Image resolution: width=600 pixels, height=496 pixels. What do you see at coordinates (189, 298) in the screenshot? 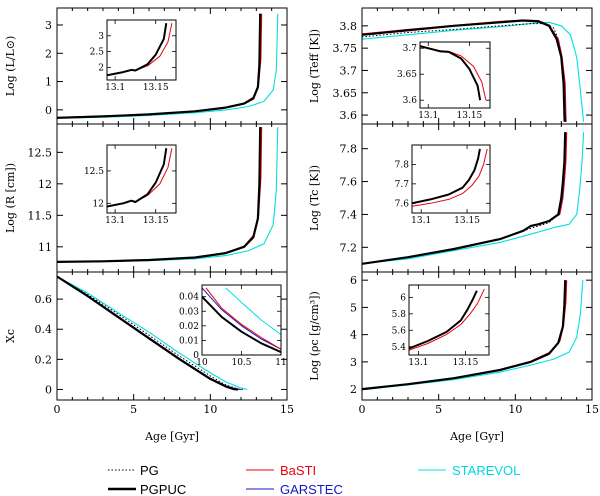
I see `inset-y-tick-label: 0.04` at bounding box center [189, 298].